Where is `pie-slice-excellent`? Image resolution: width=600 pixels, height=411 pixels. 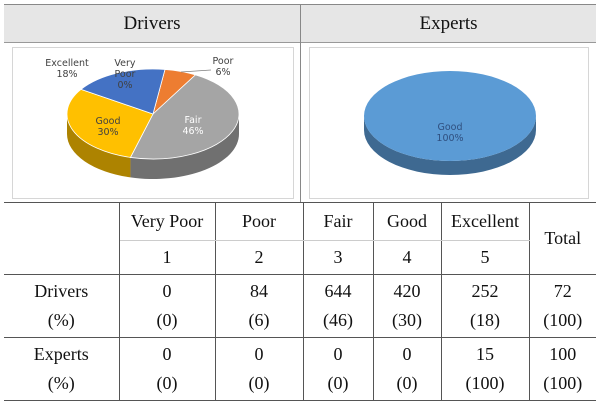
pie-slice-excellent is located at coordinates (123, 91).